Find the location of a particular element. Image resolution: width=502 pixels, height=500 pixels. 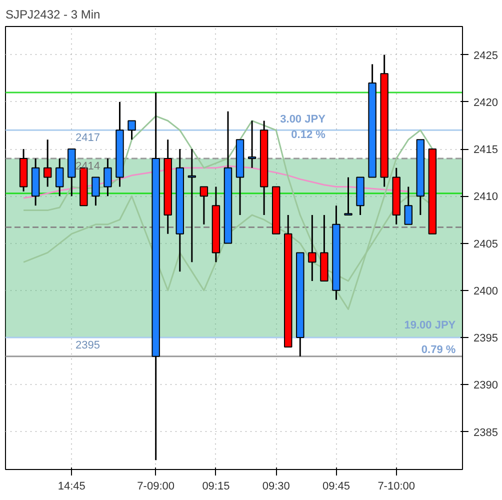

annotation: 0.79 % is located at coordinates (438, 350).